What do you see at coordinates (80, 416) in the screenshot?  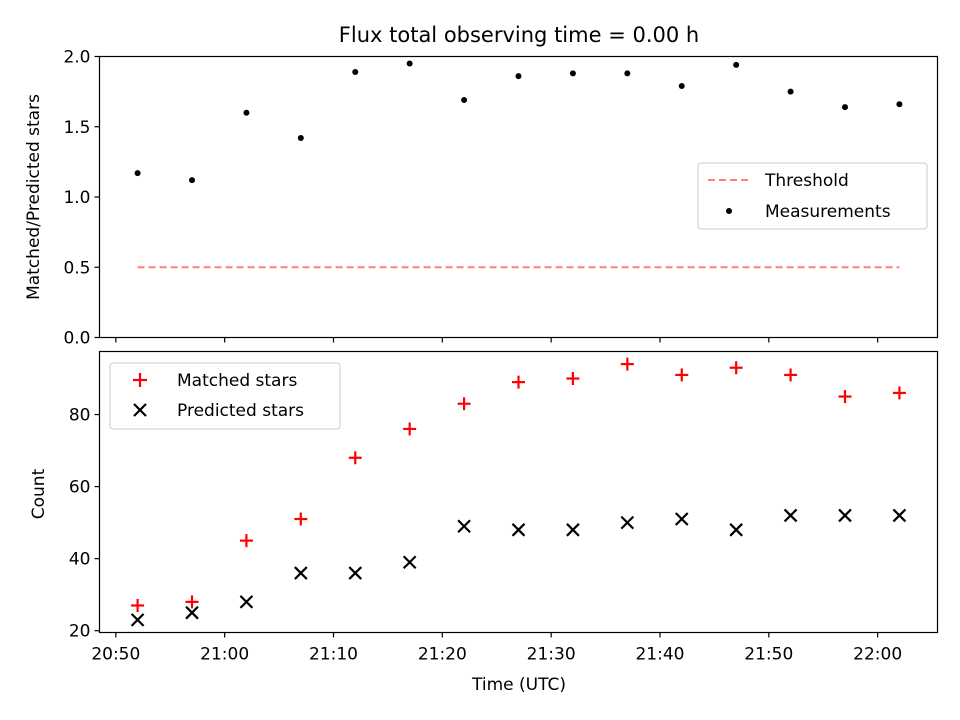 I see `count-y-tick-label: 80` at bounding box center [80, 416].